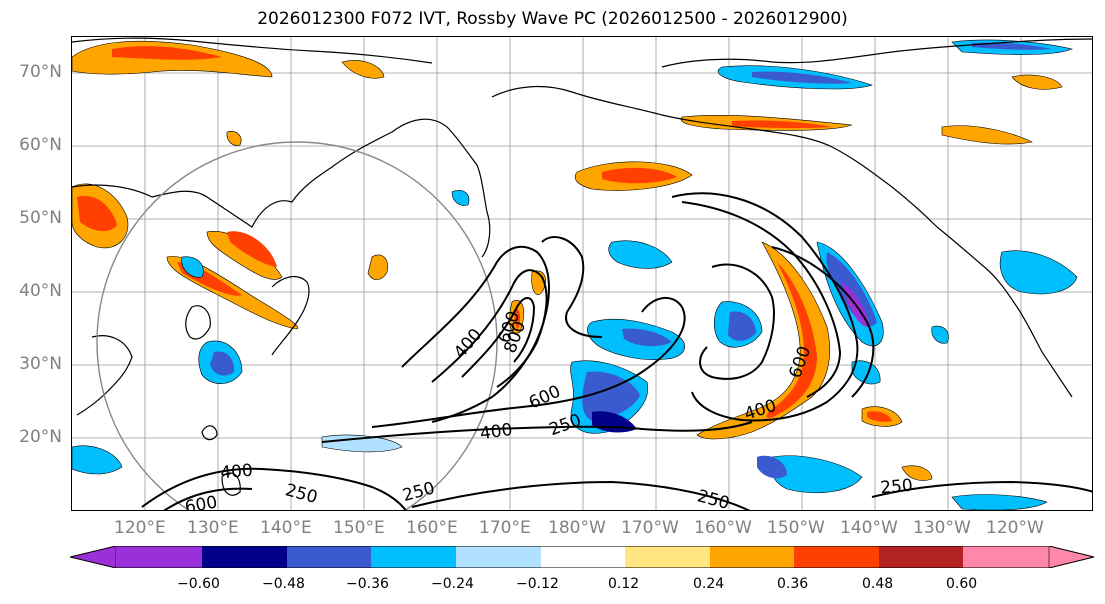 This screenshot has height=604, width=1105. Describe the element at coordinates (367, 584) in the screenshot. I see `colorbar-tick-label: −0.36` at that location.